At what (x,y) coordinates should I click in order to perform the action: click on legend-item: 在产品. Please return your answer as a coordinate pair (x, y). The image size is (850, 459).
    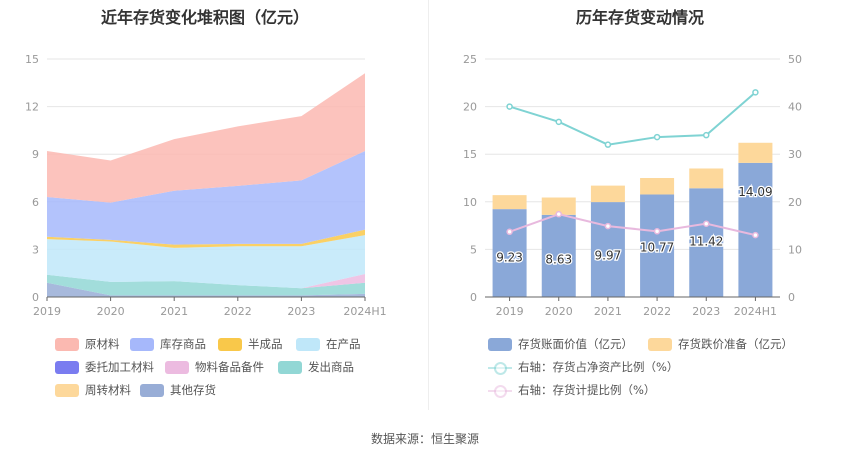
    Looking at the image, I should click on (328, 344).